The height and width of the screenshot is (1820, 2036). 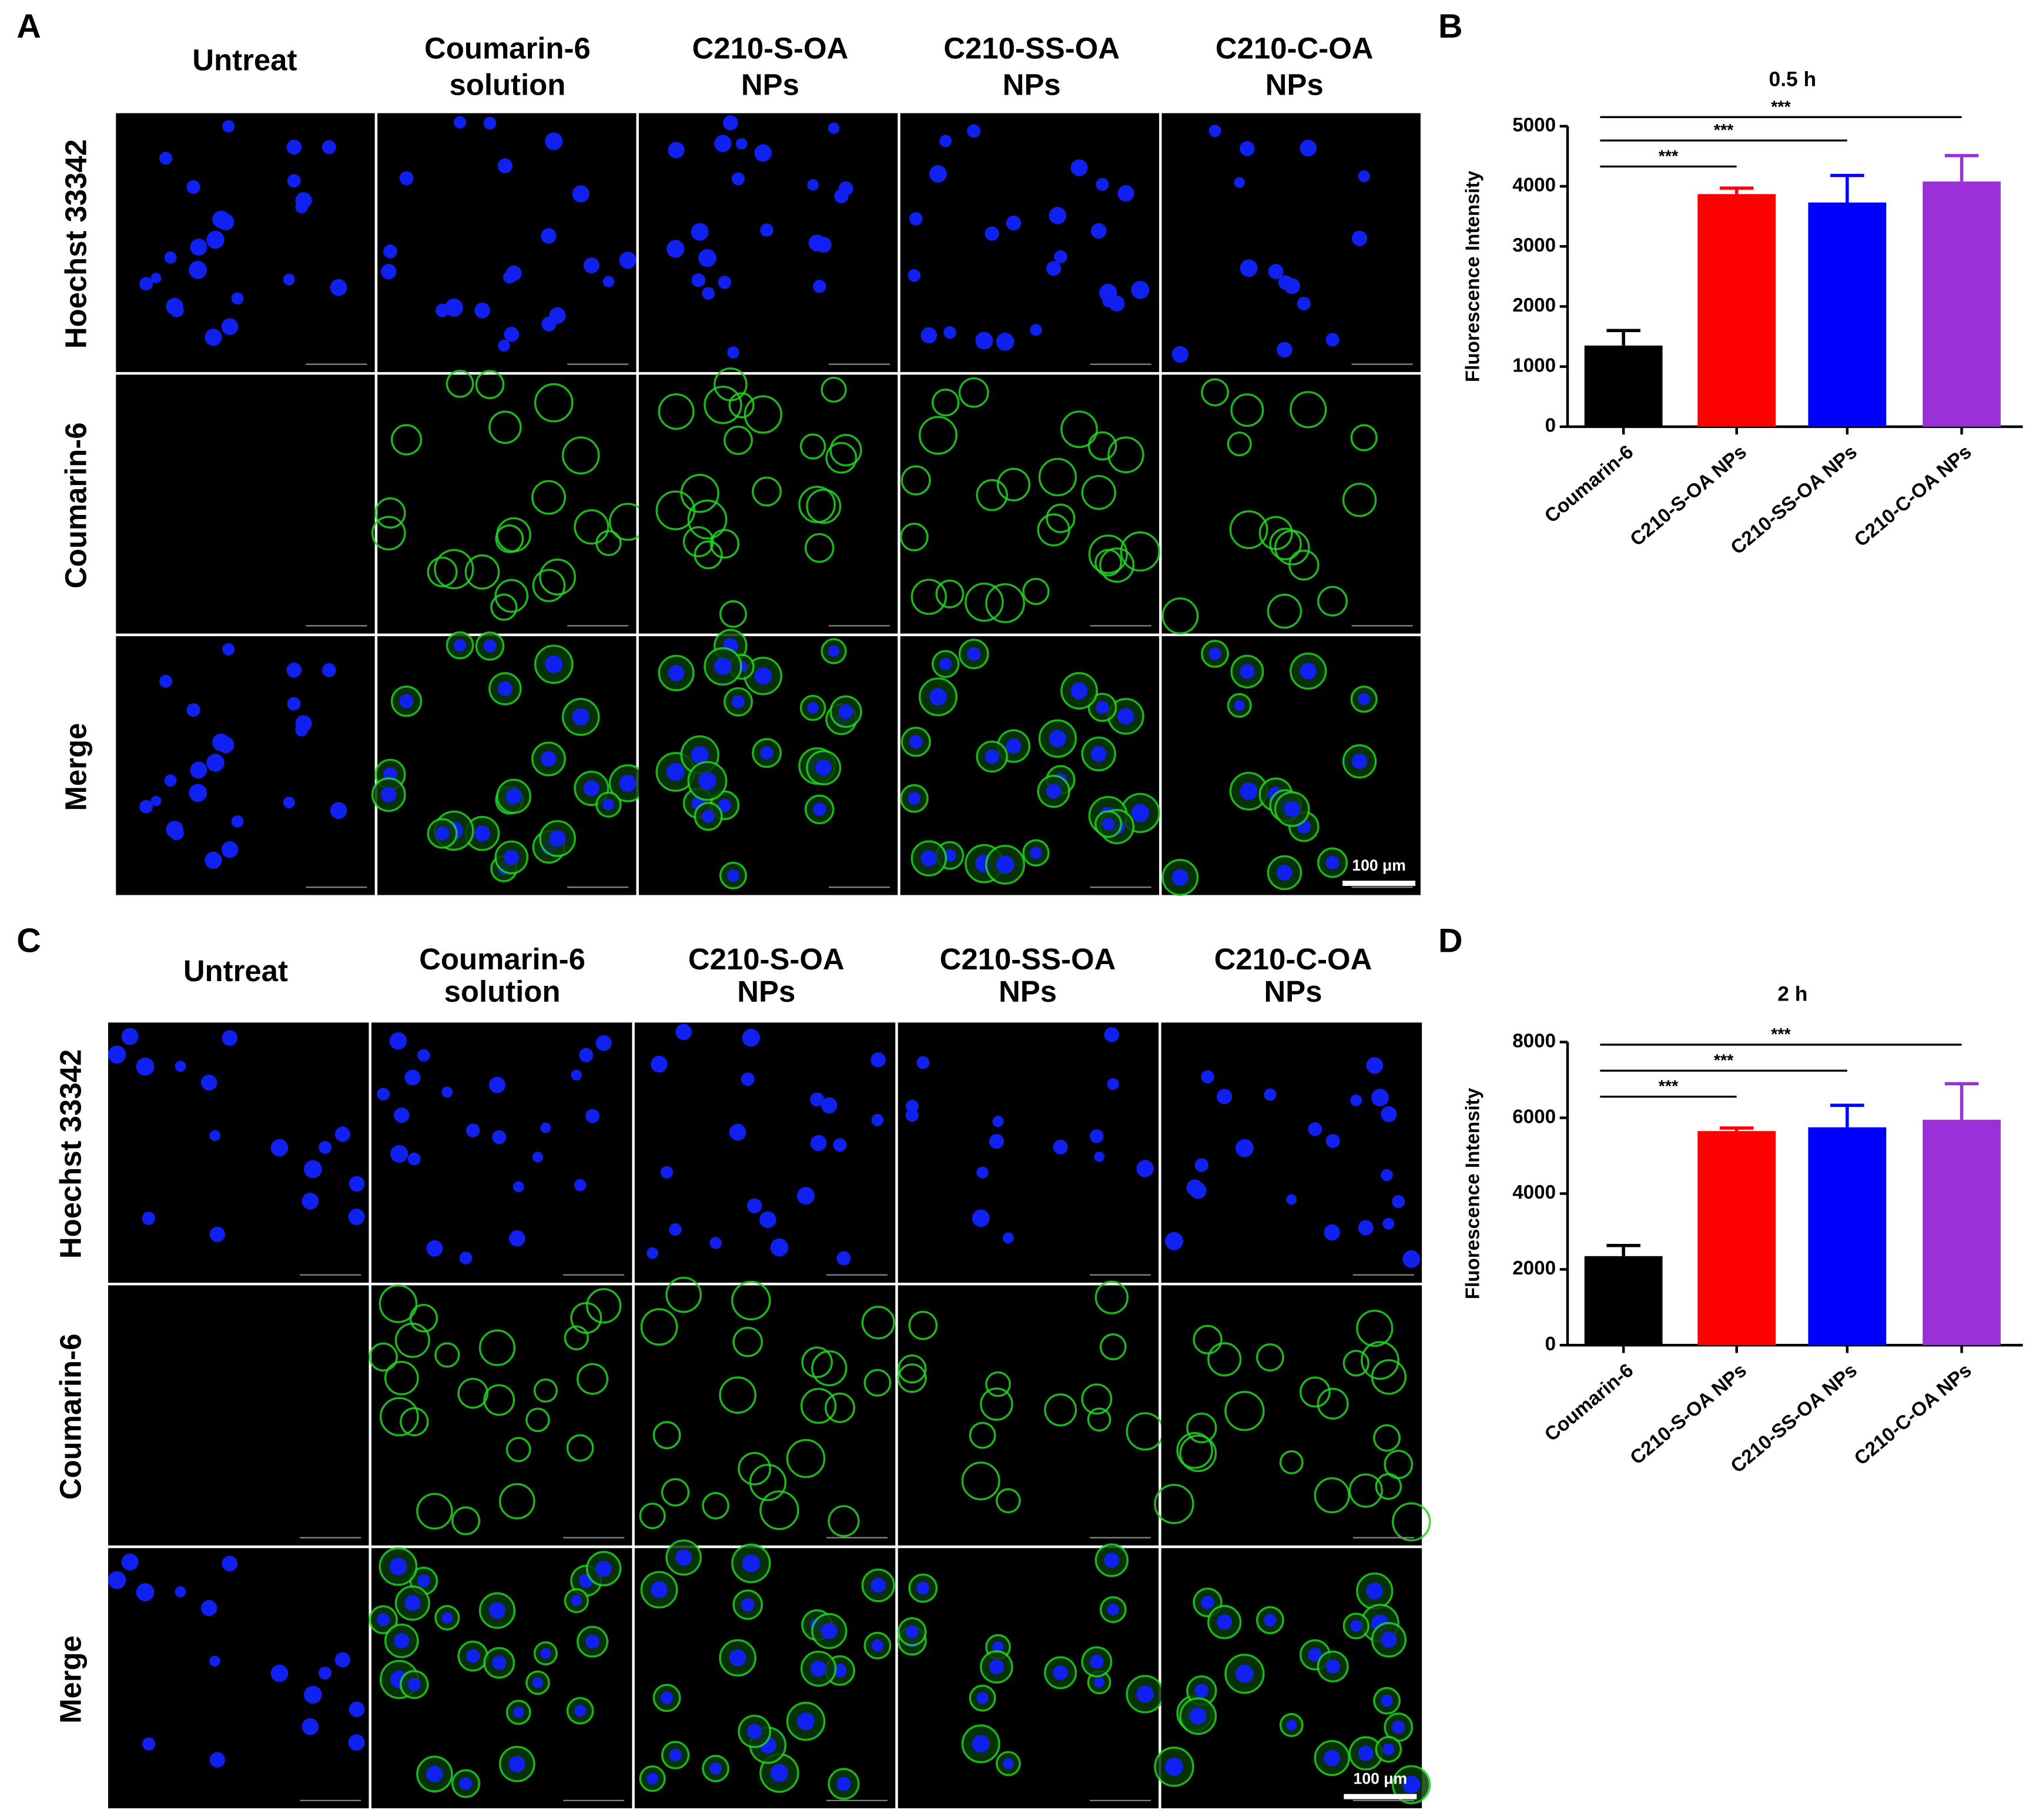 I want to click on x-tick-label: C210-S-OA NPs, so click(x=1689, y=495).